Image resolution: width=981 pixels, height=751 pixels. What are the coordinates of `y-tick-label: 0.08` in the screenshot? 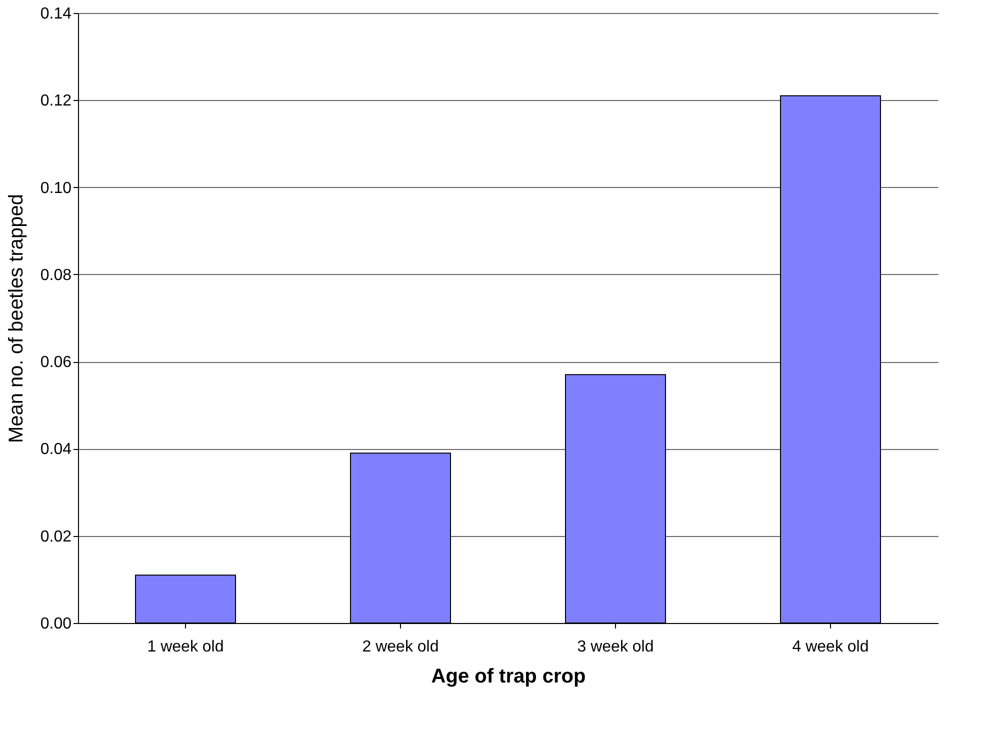 It's located at (56, 275).